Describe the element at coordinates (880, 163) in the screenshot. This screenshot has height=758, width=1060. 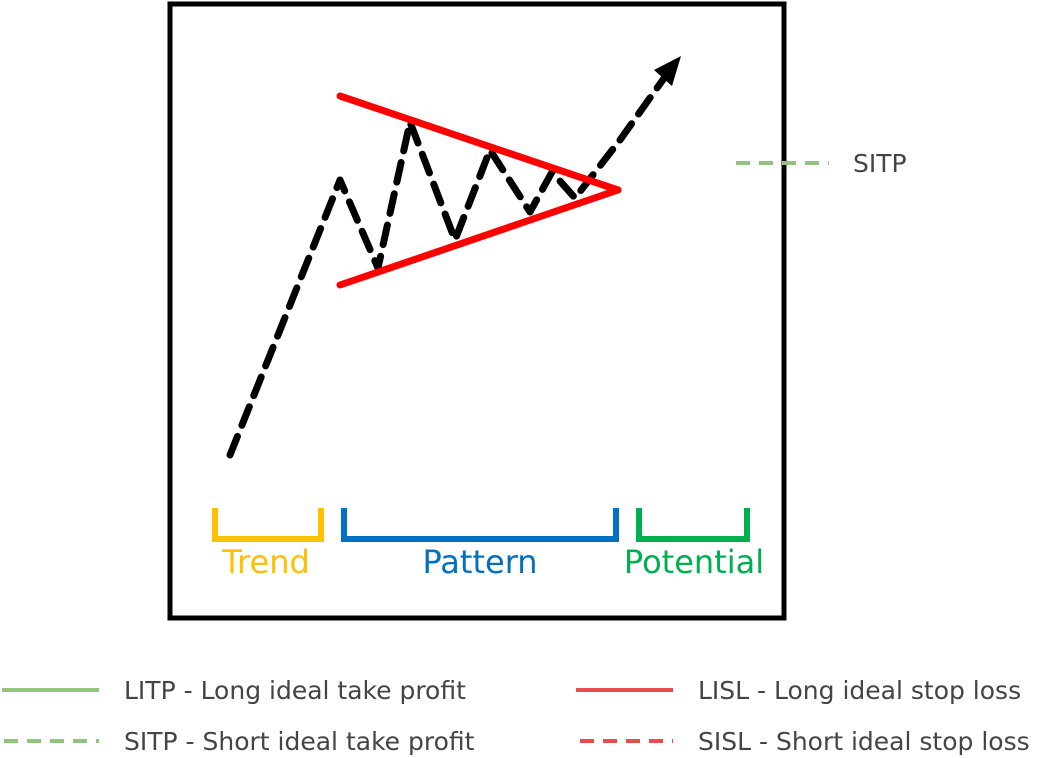
I see `sitp-marker-label: SITP` at that location.